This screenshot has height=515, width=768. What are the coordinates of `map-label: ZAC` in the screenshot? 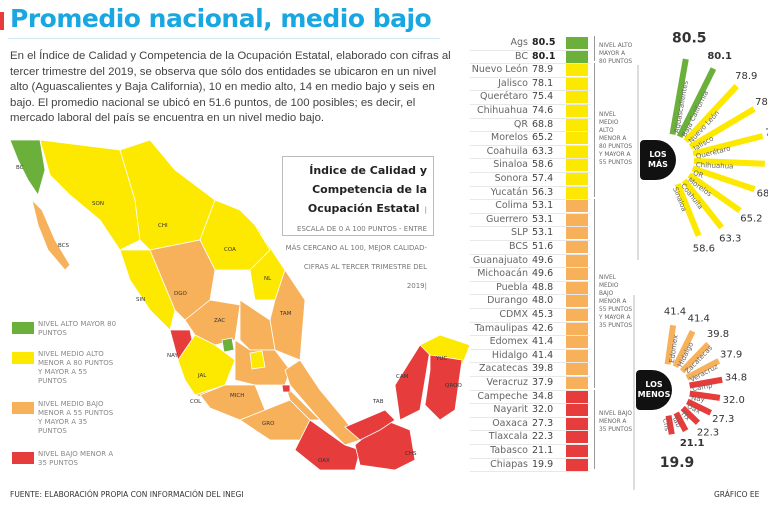 It's located at (219, 321).